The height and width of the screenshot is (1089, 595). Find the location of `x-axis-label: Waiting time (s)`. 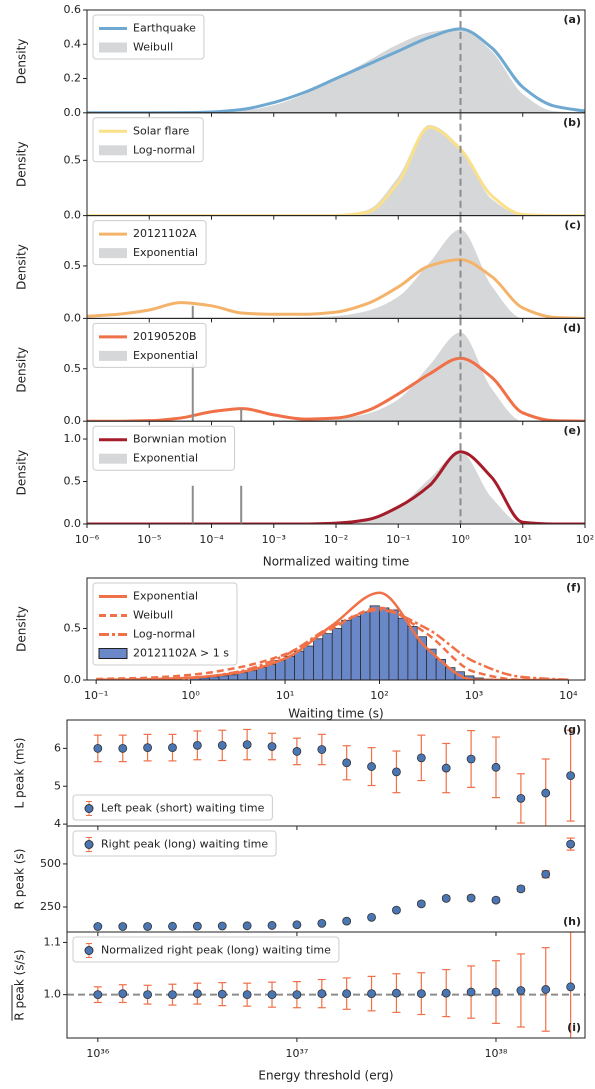

x-axis-label: Waiting time (s) is located at coordinates (335, 714).